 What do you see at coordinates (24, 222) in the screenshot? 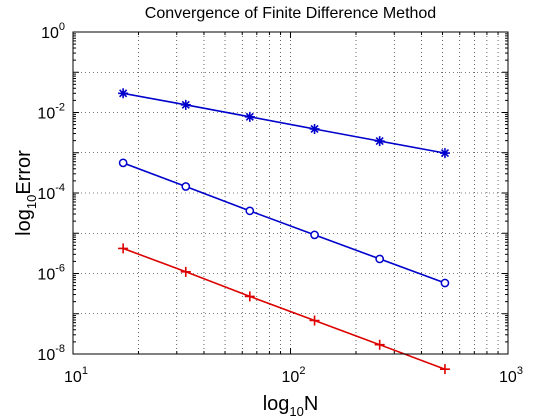
I see `y-axis-label-main: log` at bounding box center [24, 222].